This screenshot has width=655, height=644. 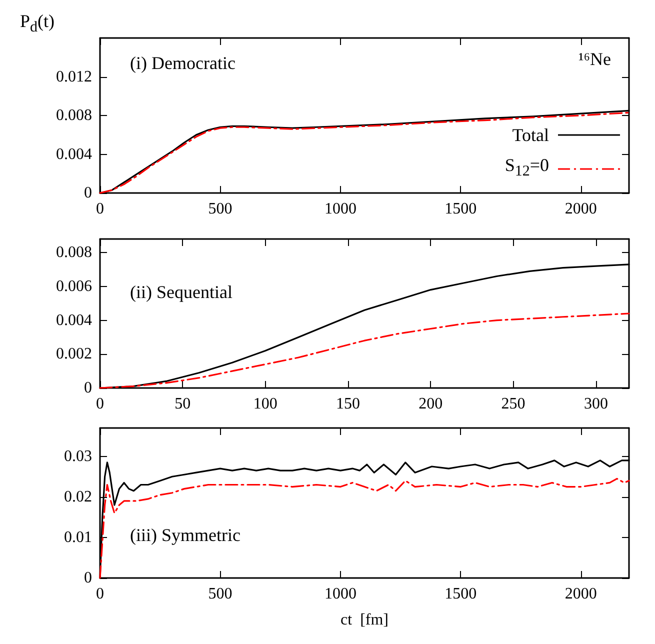 I want to click on annotation: ¹⁶Ne, so click(x=595, y=59).